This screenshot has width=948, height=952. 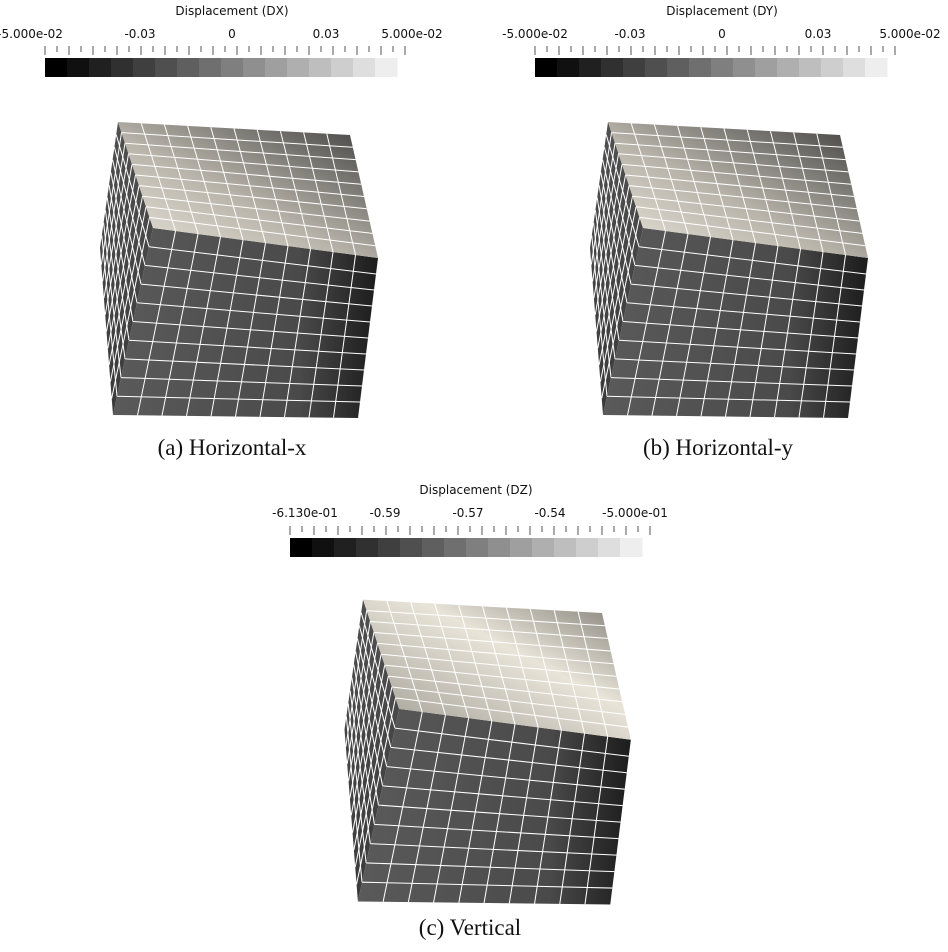 I want to click on colorbar-tick-label: -5.000e-01, so click(x=635, y=513).